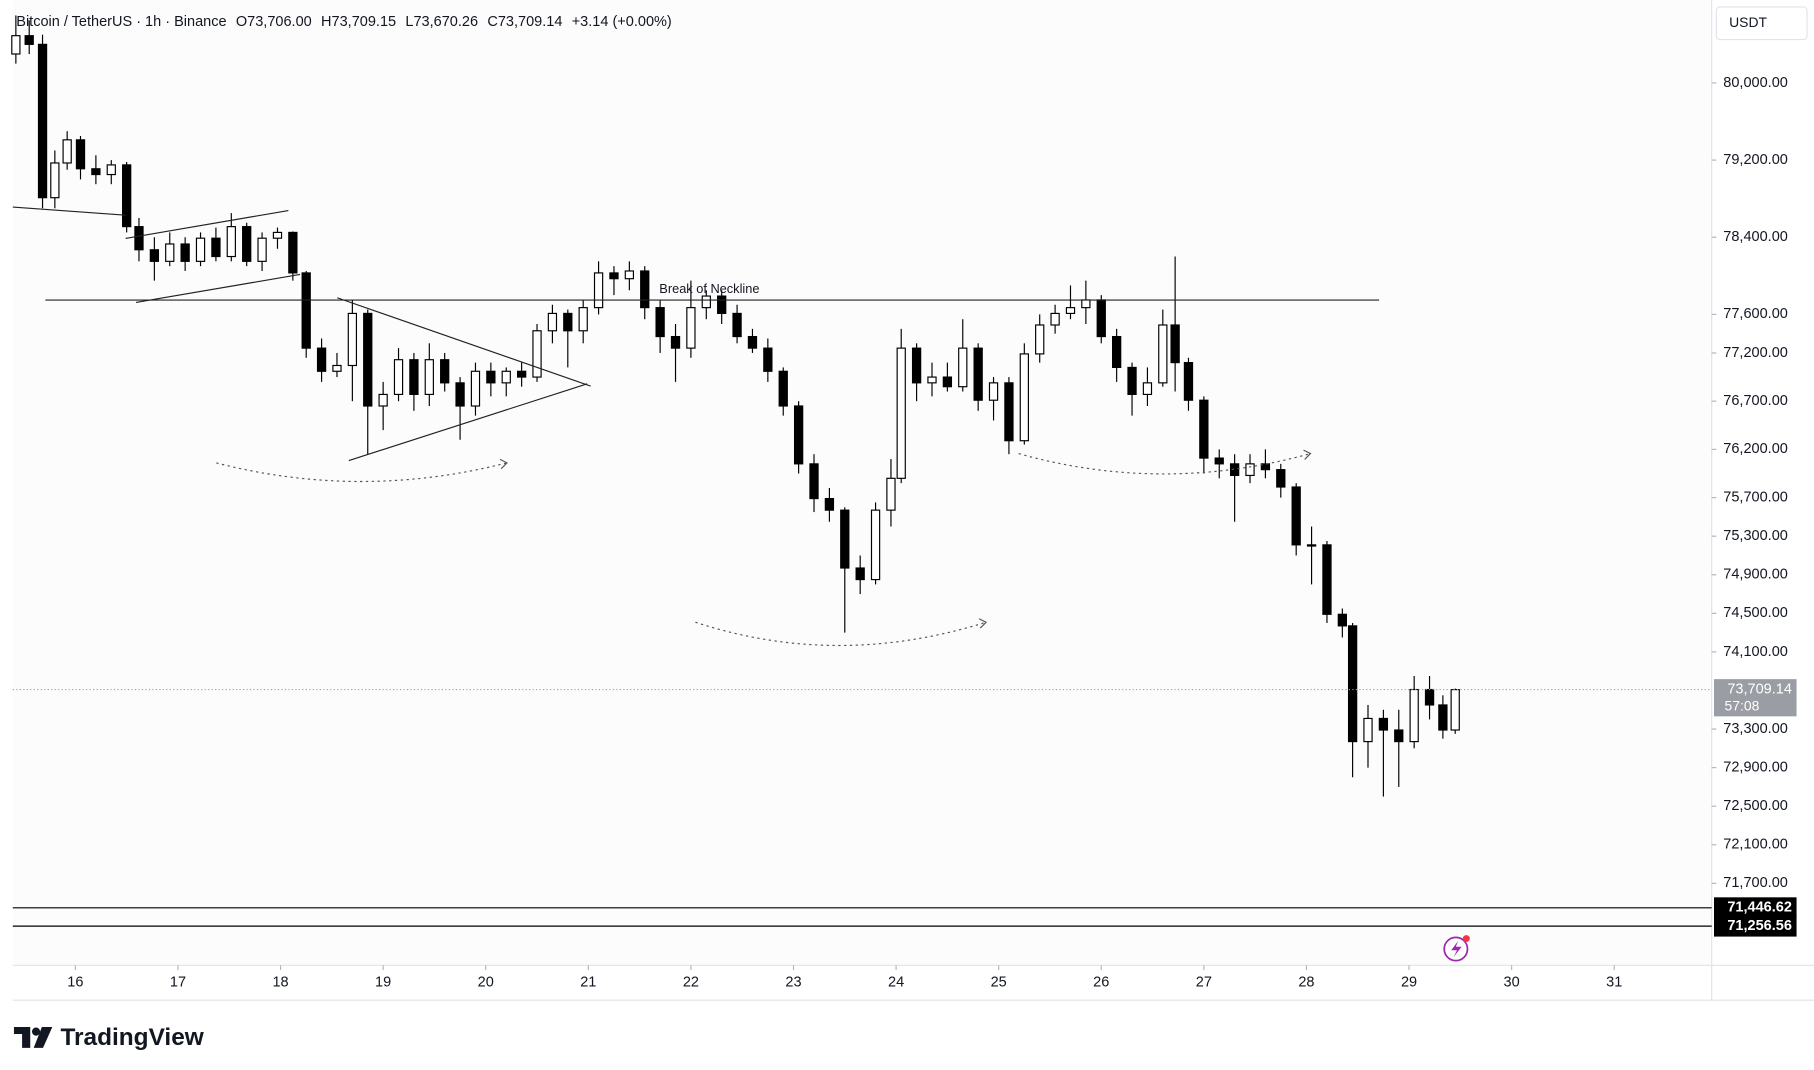 This screenshot has height=1070, width=1814. I want to click on y-tick-label: 80,000.00, so click(1755, 83).